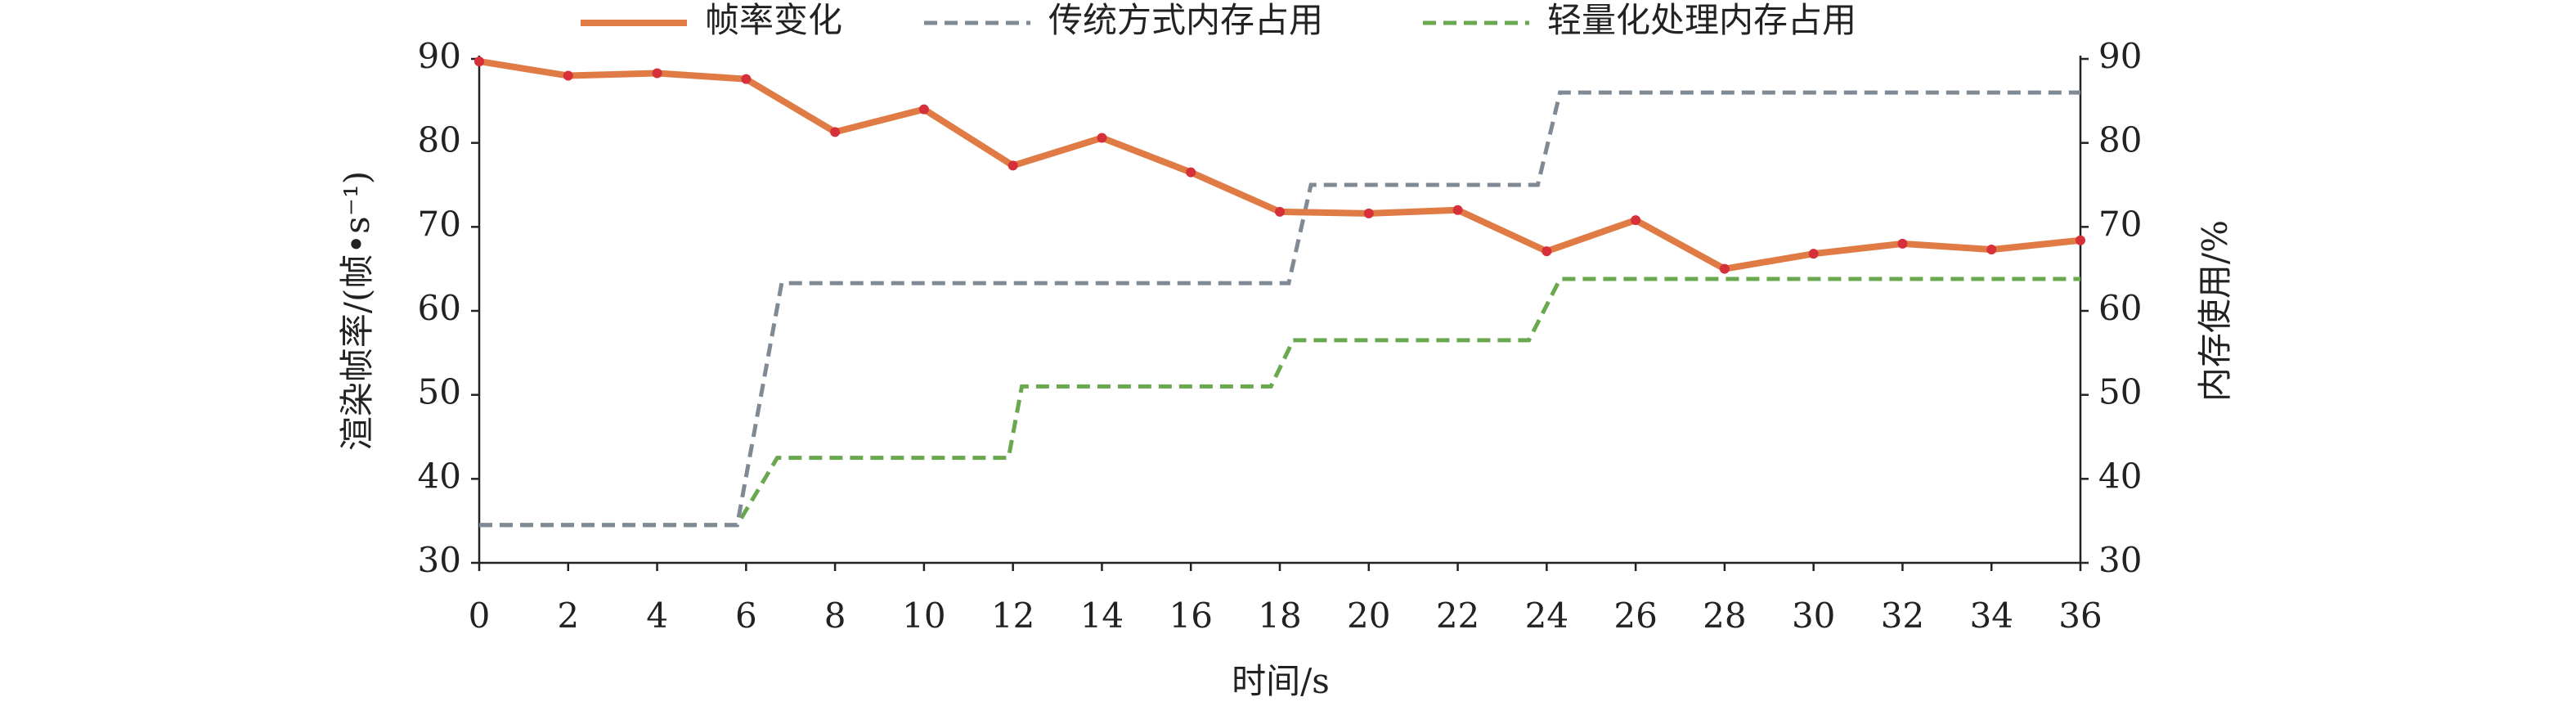 This screenshot has width=2576, height=715. I want to click on legend-label: 帧率变化, so click(773, 20).